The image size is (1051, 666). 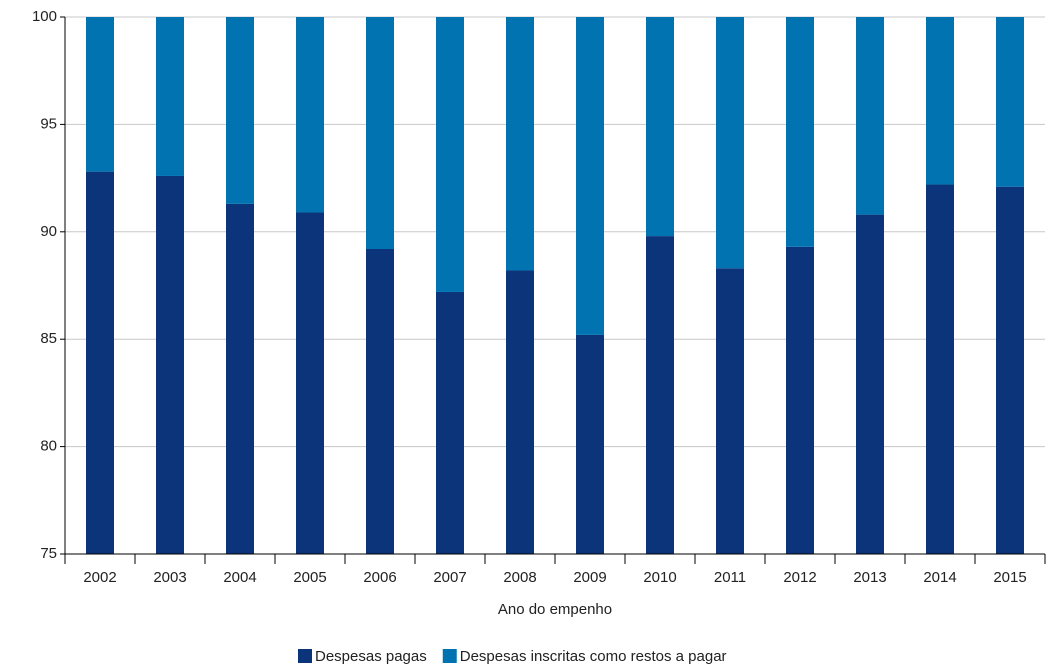 What do you see at coordinates (939, 577) in the screenshot?
I see `x-tick-label: 2014` at bounding box center [939, 577].